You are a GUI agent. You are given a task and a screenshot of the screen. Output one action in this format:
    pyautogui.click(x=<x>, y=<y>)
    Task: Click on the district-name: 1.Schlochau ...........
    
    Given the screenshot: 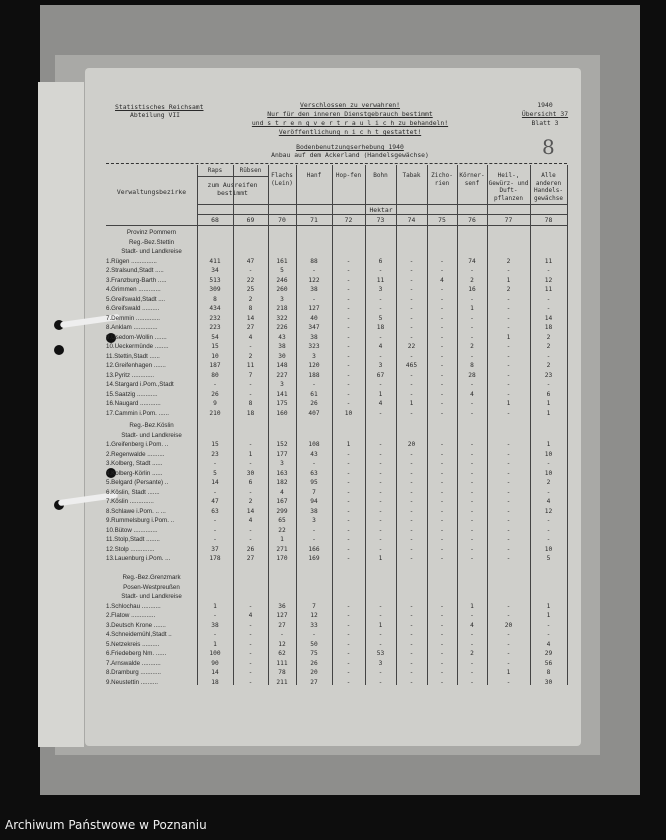 What is the action you would take?
    pyautogui.click(x=133, y=606)
    